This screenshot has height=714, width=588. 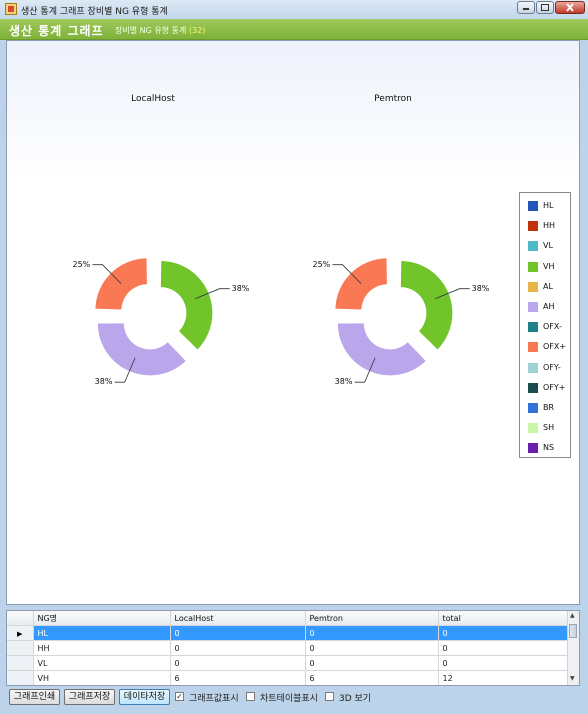 I want to click on legend-label: BR, so click(x=549, y=407).